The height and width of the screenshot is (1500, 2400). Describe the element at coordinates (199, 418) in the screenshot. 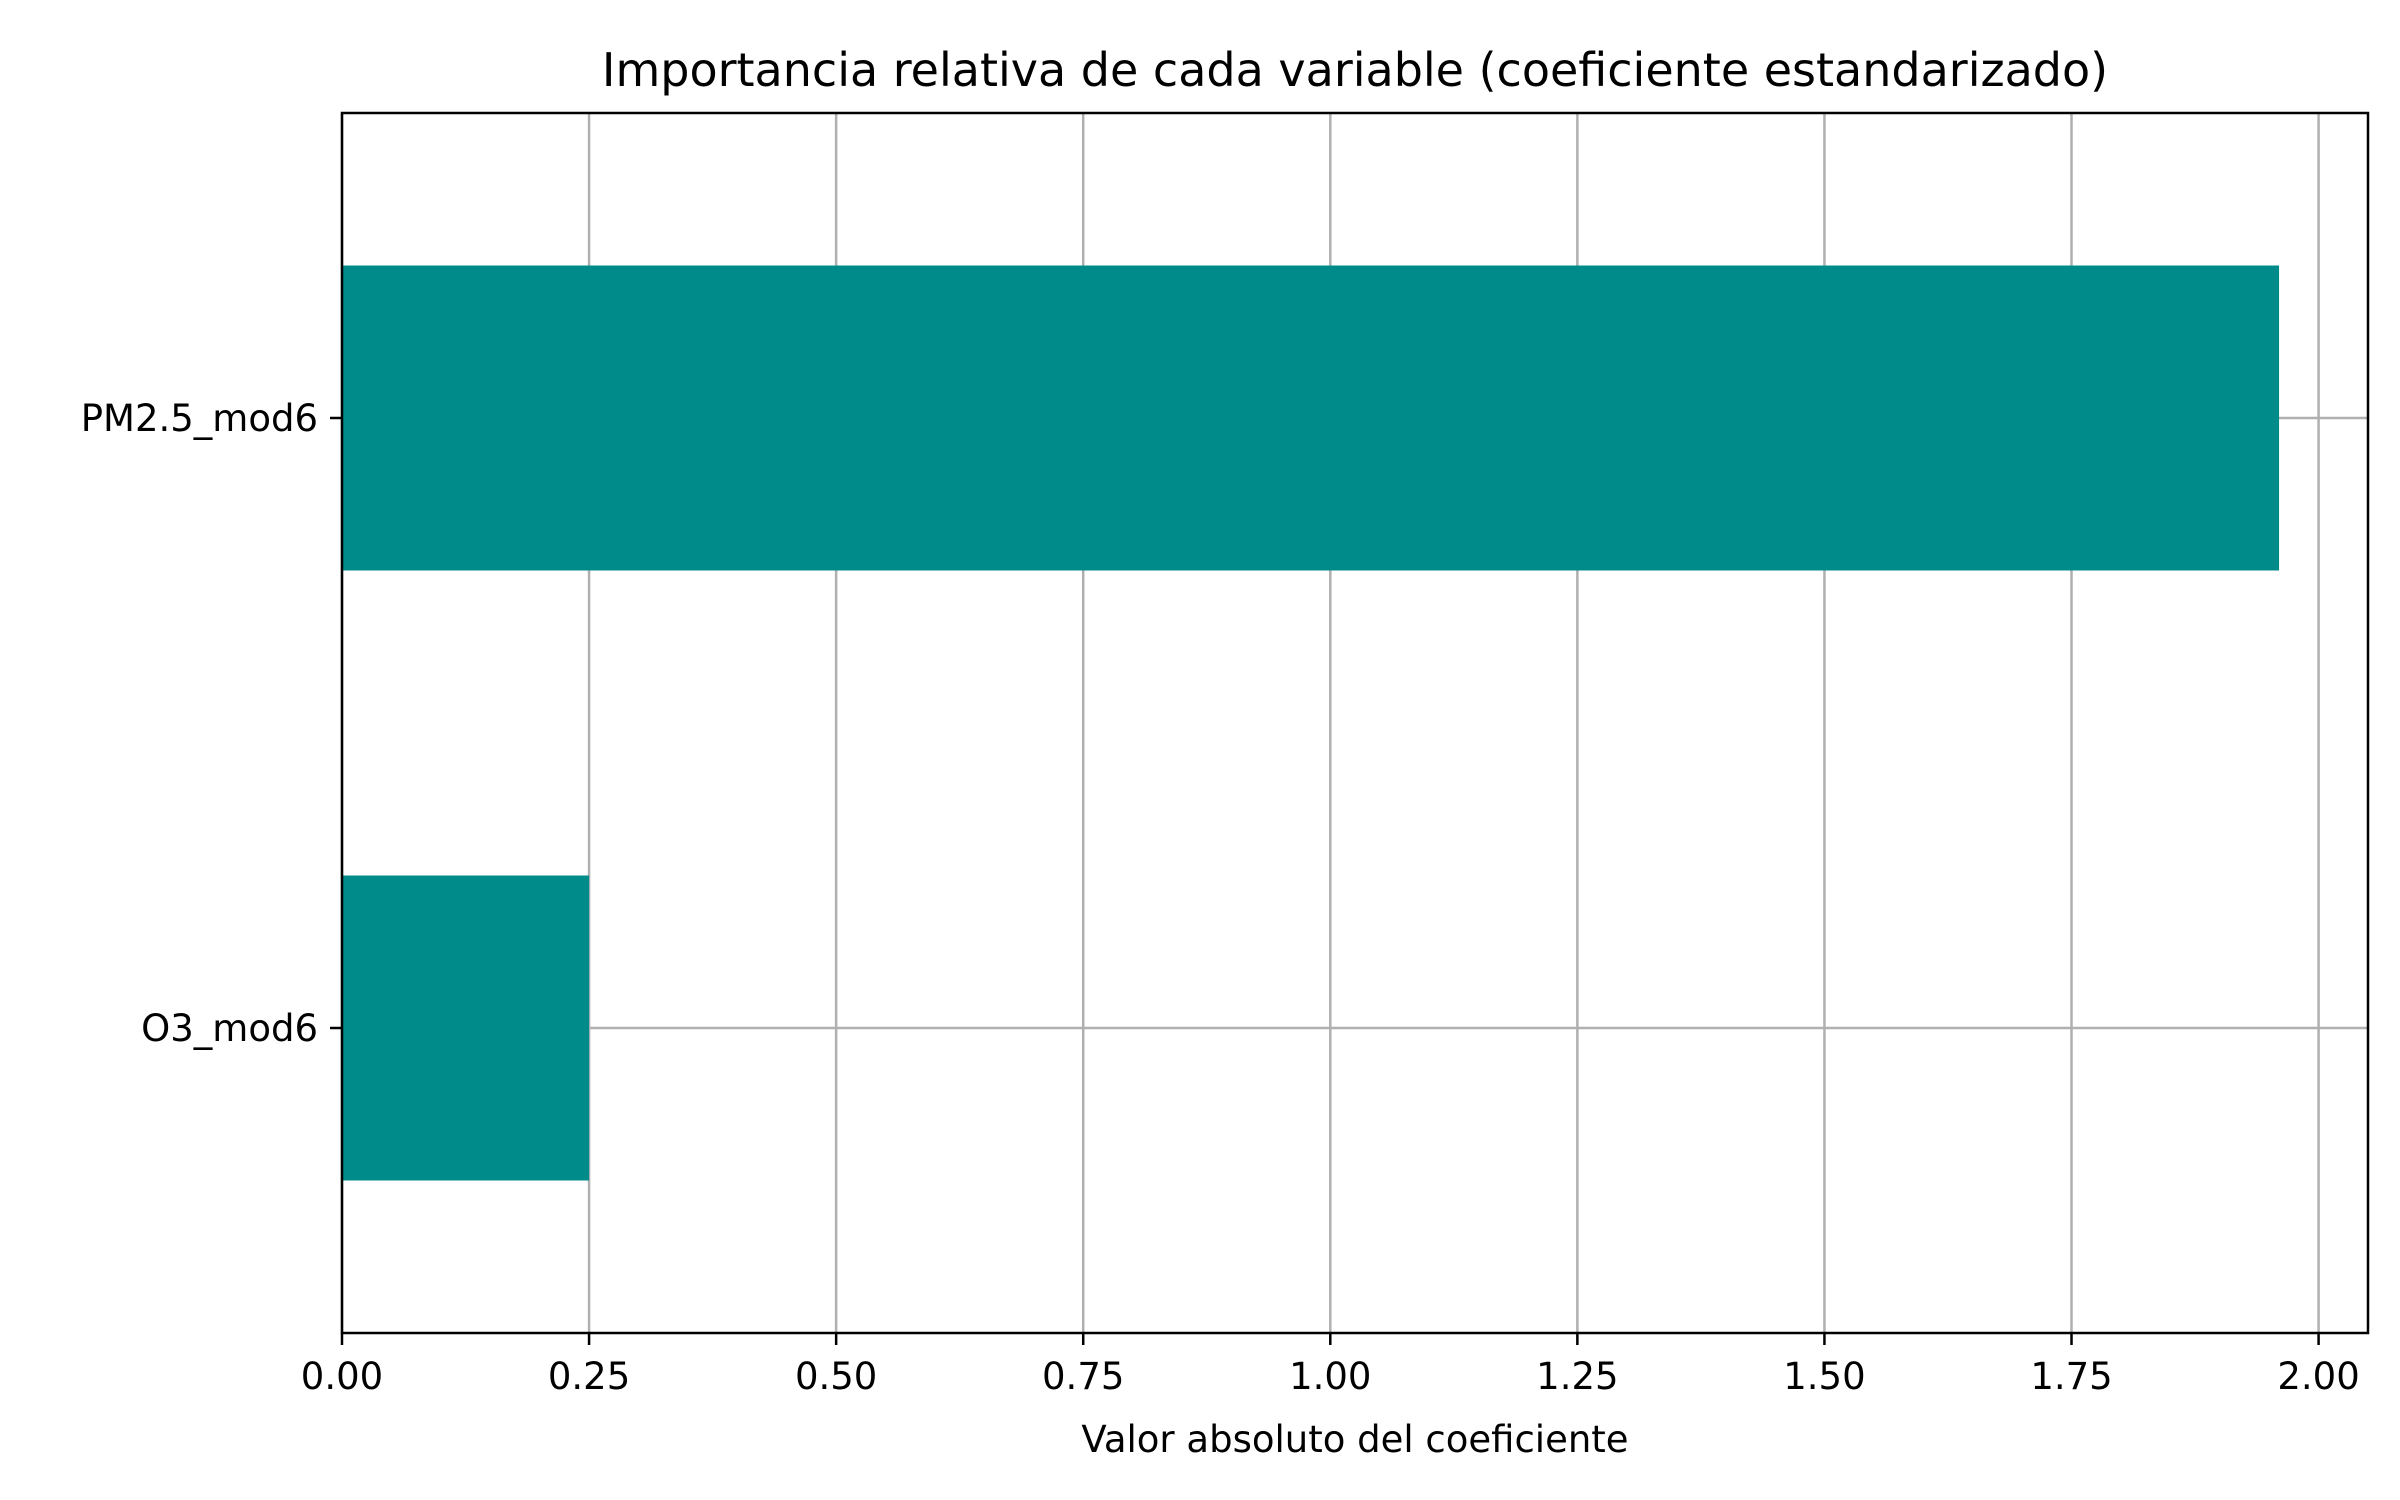

I see `y-tick-label: PM2.5_mod6` at that location.